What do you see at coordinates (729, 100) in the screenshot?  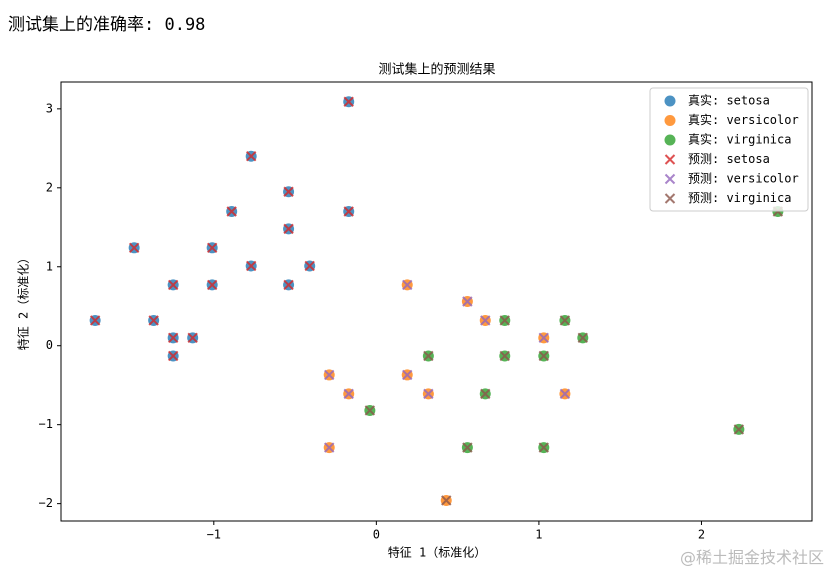 I see `legend-label: 真实: setosa` at bounding box center [729, 100].